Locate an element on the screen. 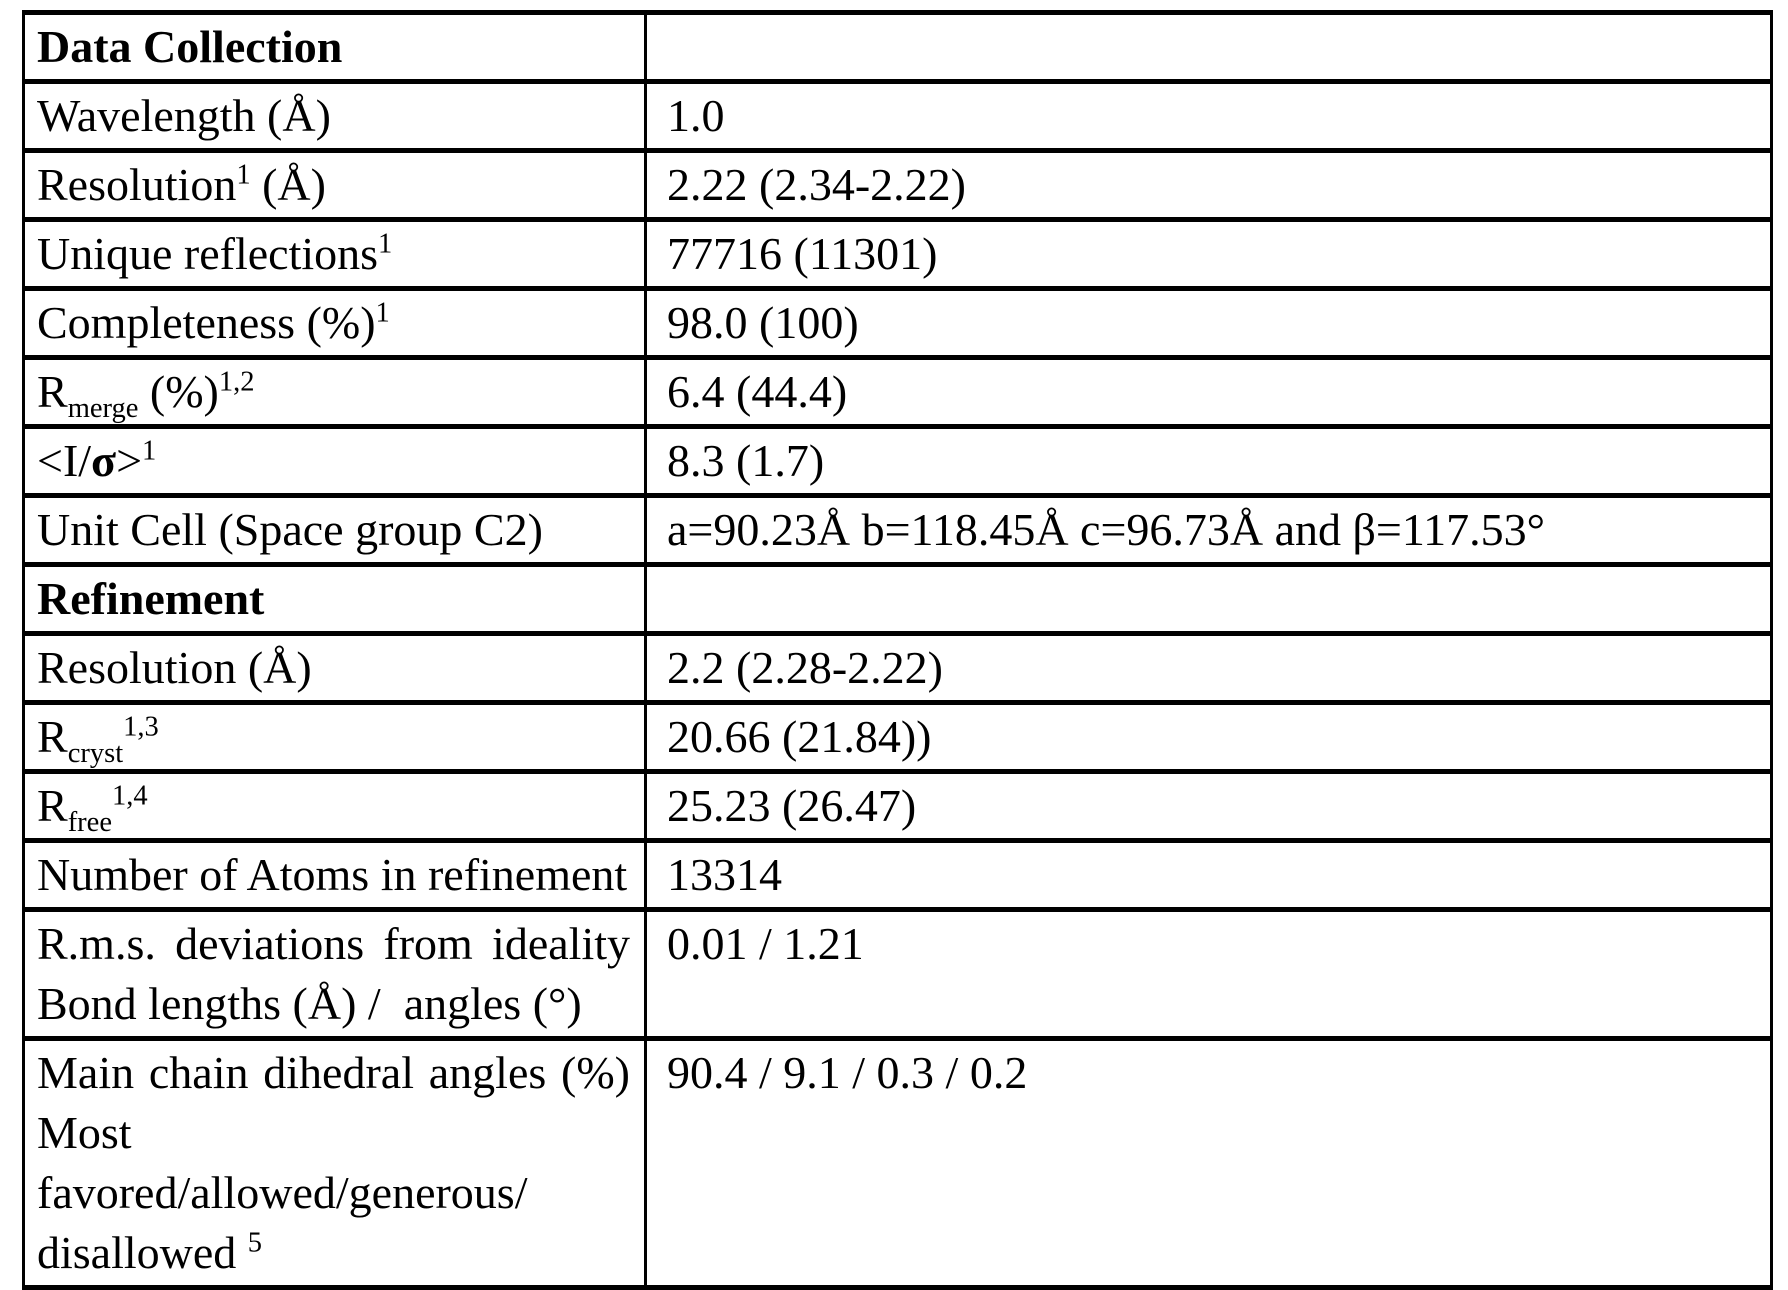  row-label-cell: Resolution1 (Å) is located at coordinates (334, 185).